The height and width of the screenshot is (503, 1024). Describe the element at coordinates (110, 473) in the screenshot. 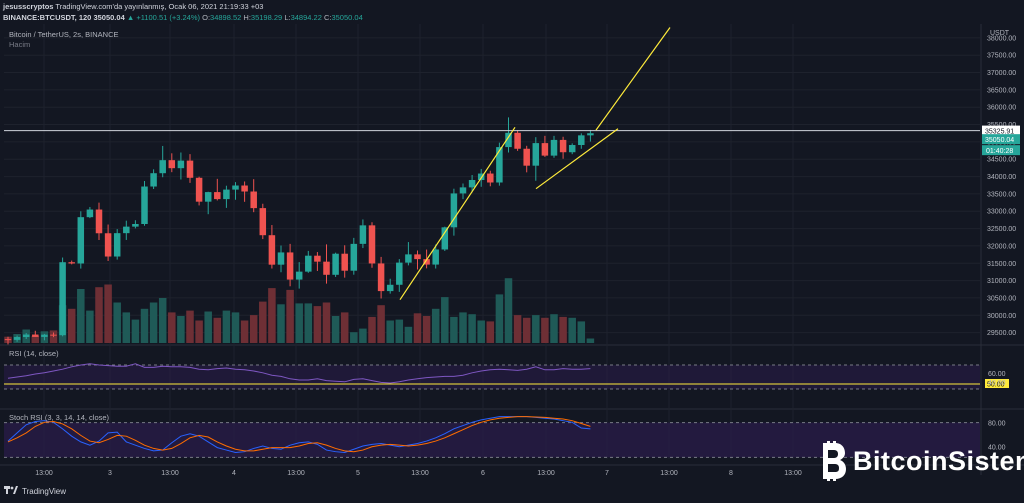

I see `x-tick-label: 3` at that location.